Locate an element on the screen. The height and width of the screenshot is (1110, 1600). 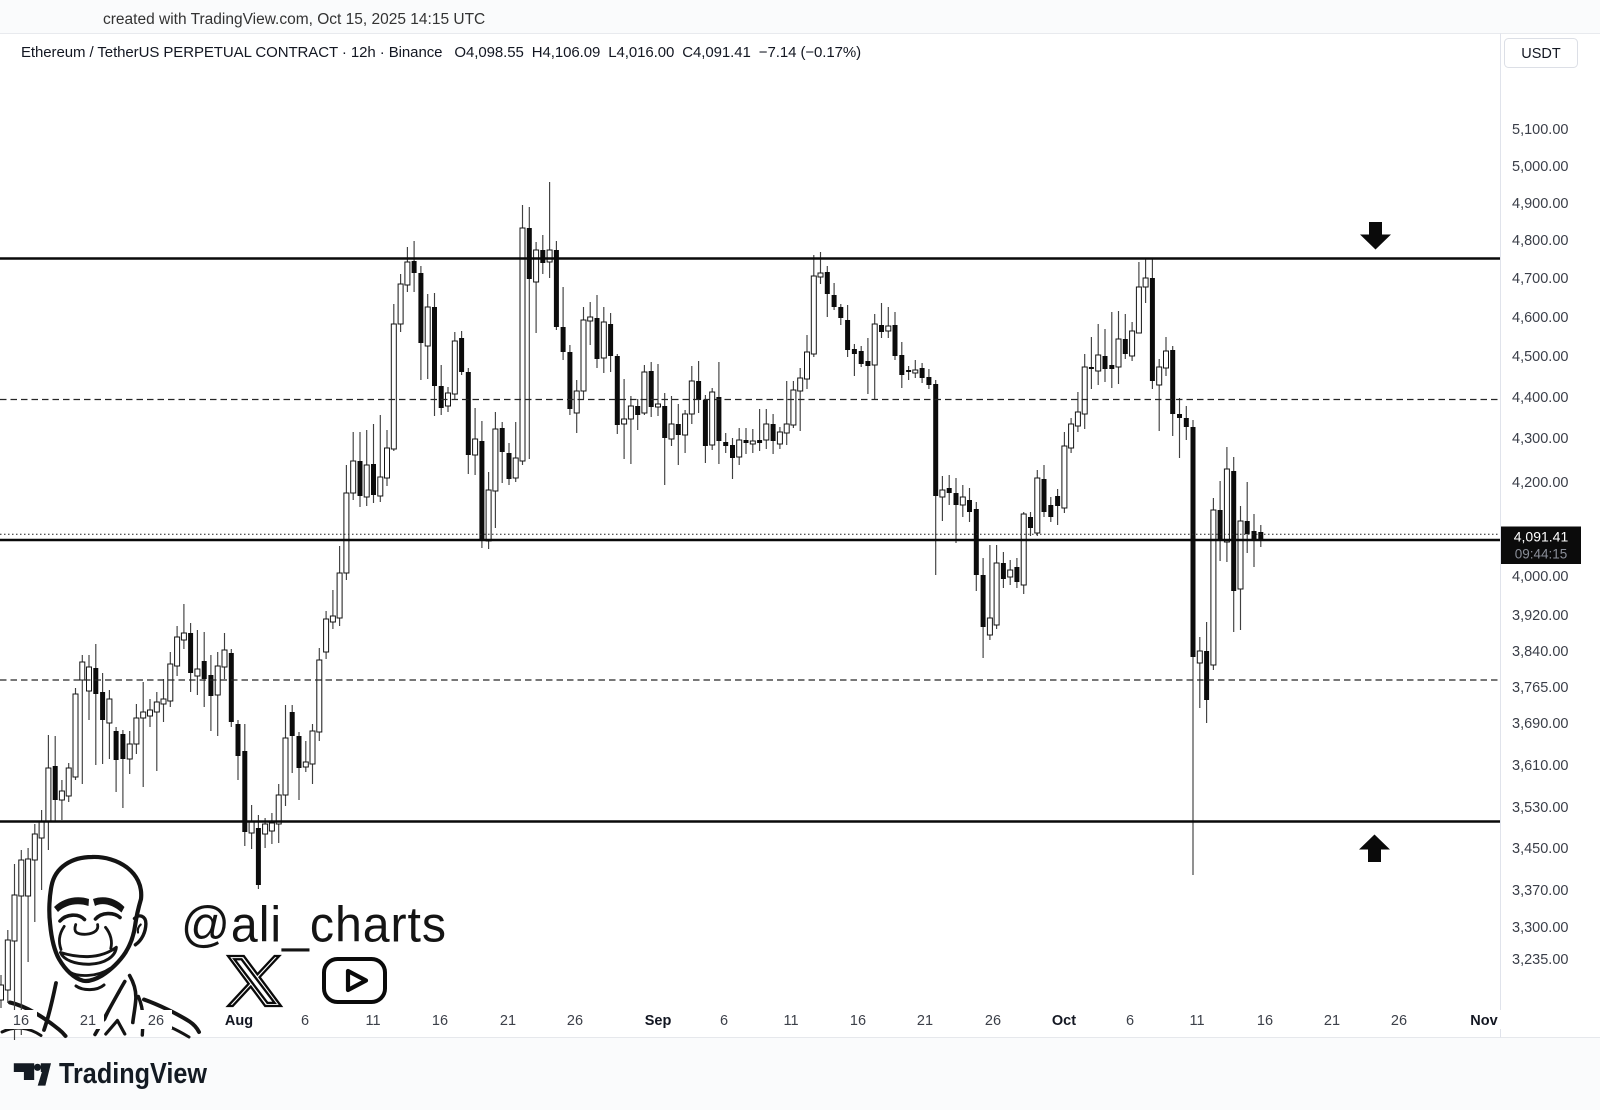
svg-text: 4,300.00 is located at coordinates (1540, 439).